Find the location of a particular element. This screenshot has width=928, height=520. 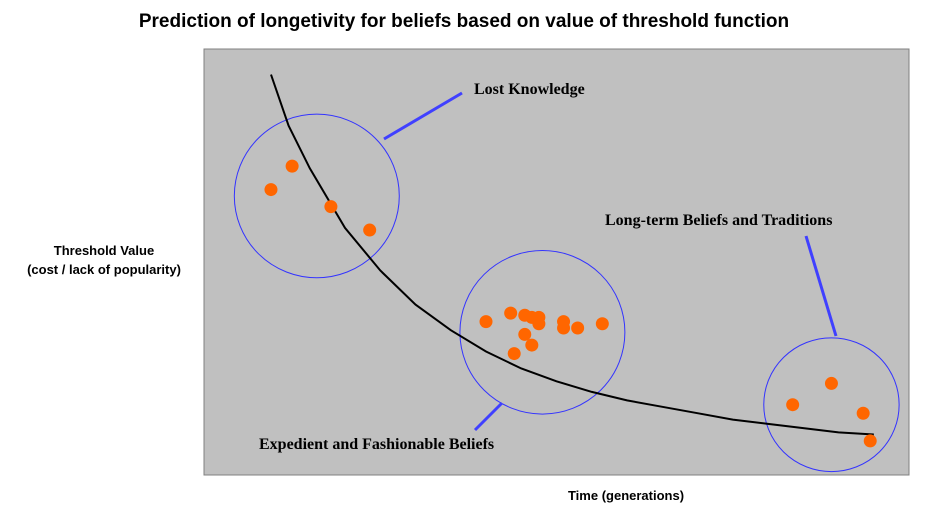

y-axis-label-line2: (cost / lack of popularity) is located at coordinates (104, 269).